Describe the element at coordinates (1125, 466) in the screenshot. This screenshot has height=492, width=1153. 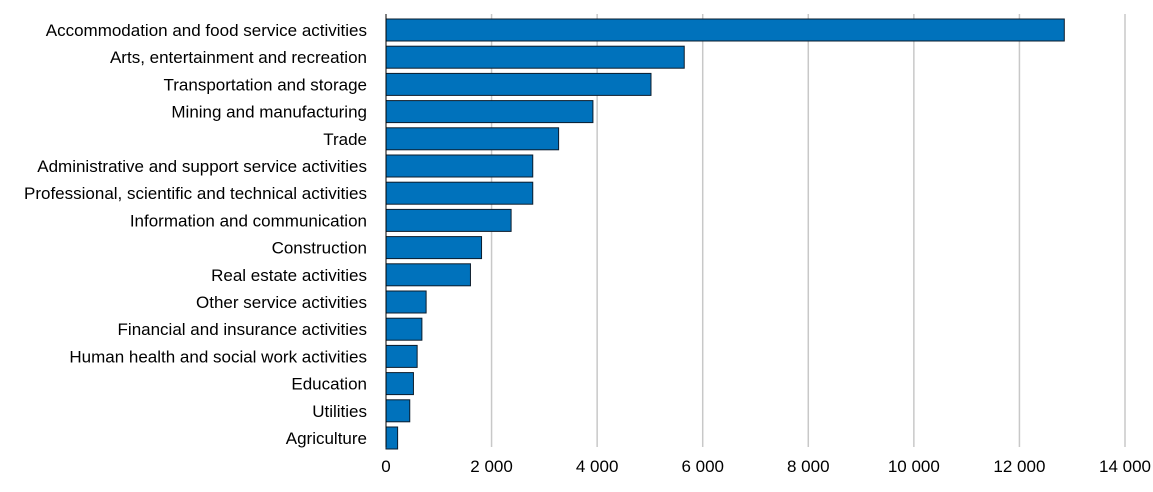
I see `x-tick-label: 14 000` at that location.